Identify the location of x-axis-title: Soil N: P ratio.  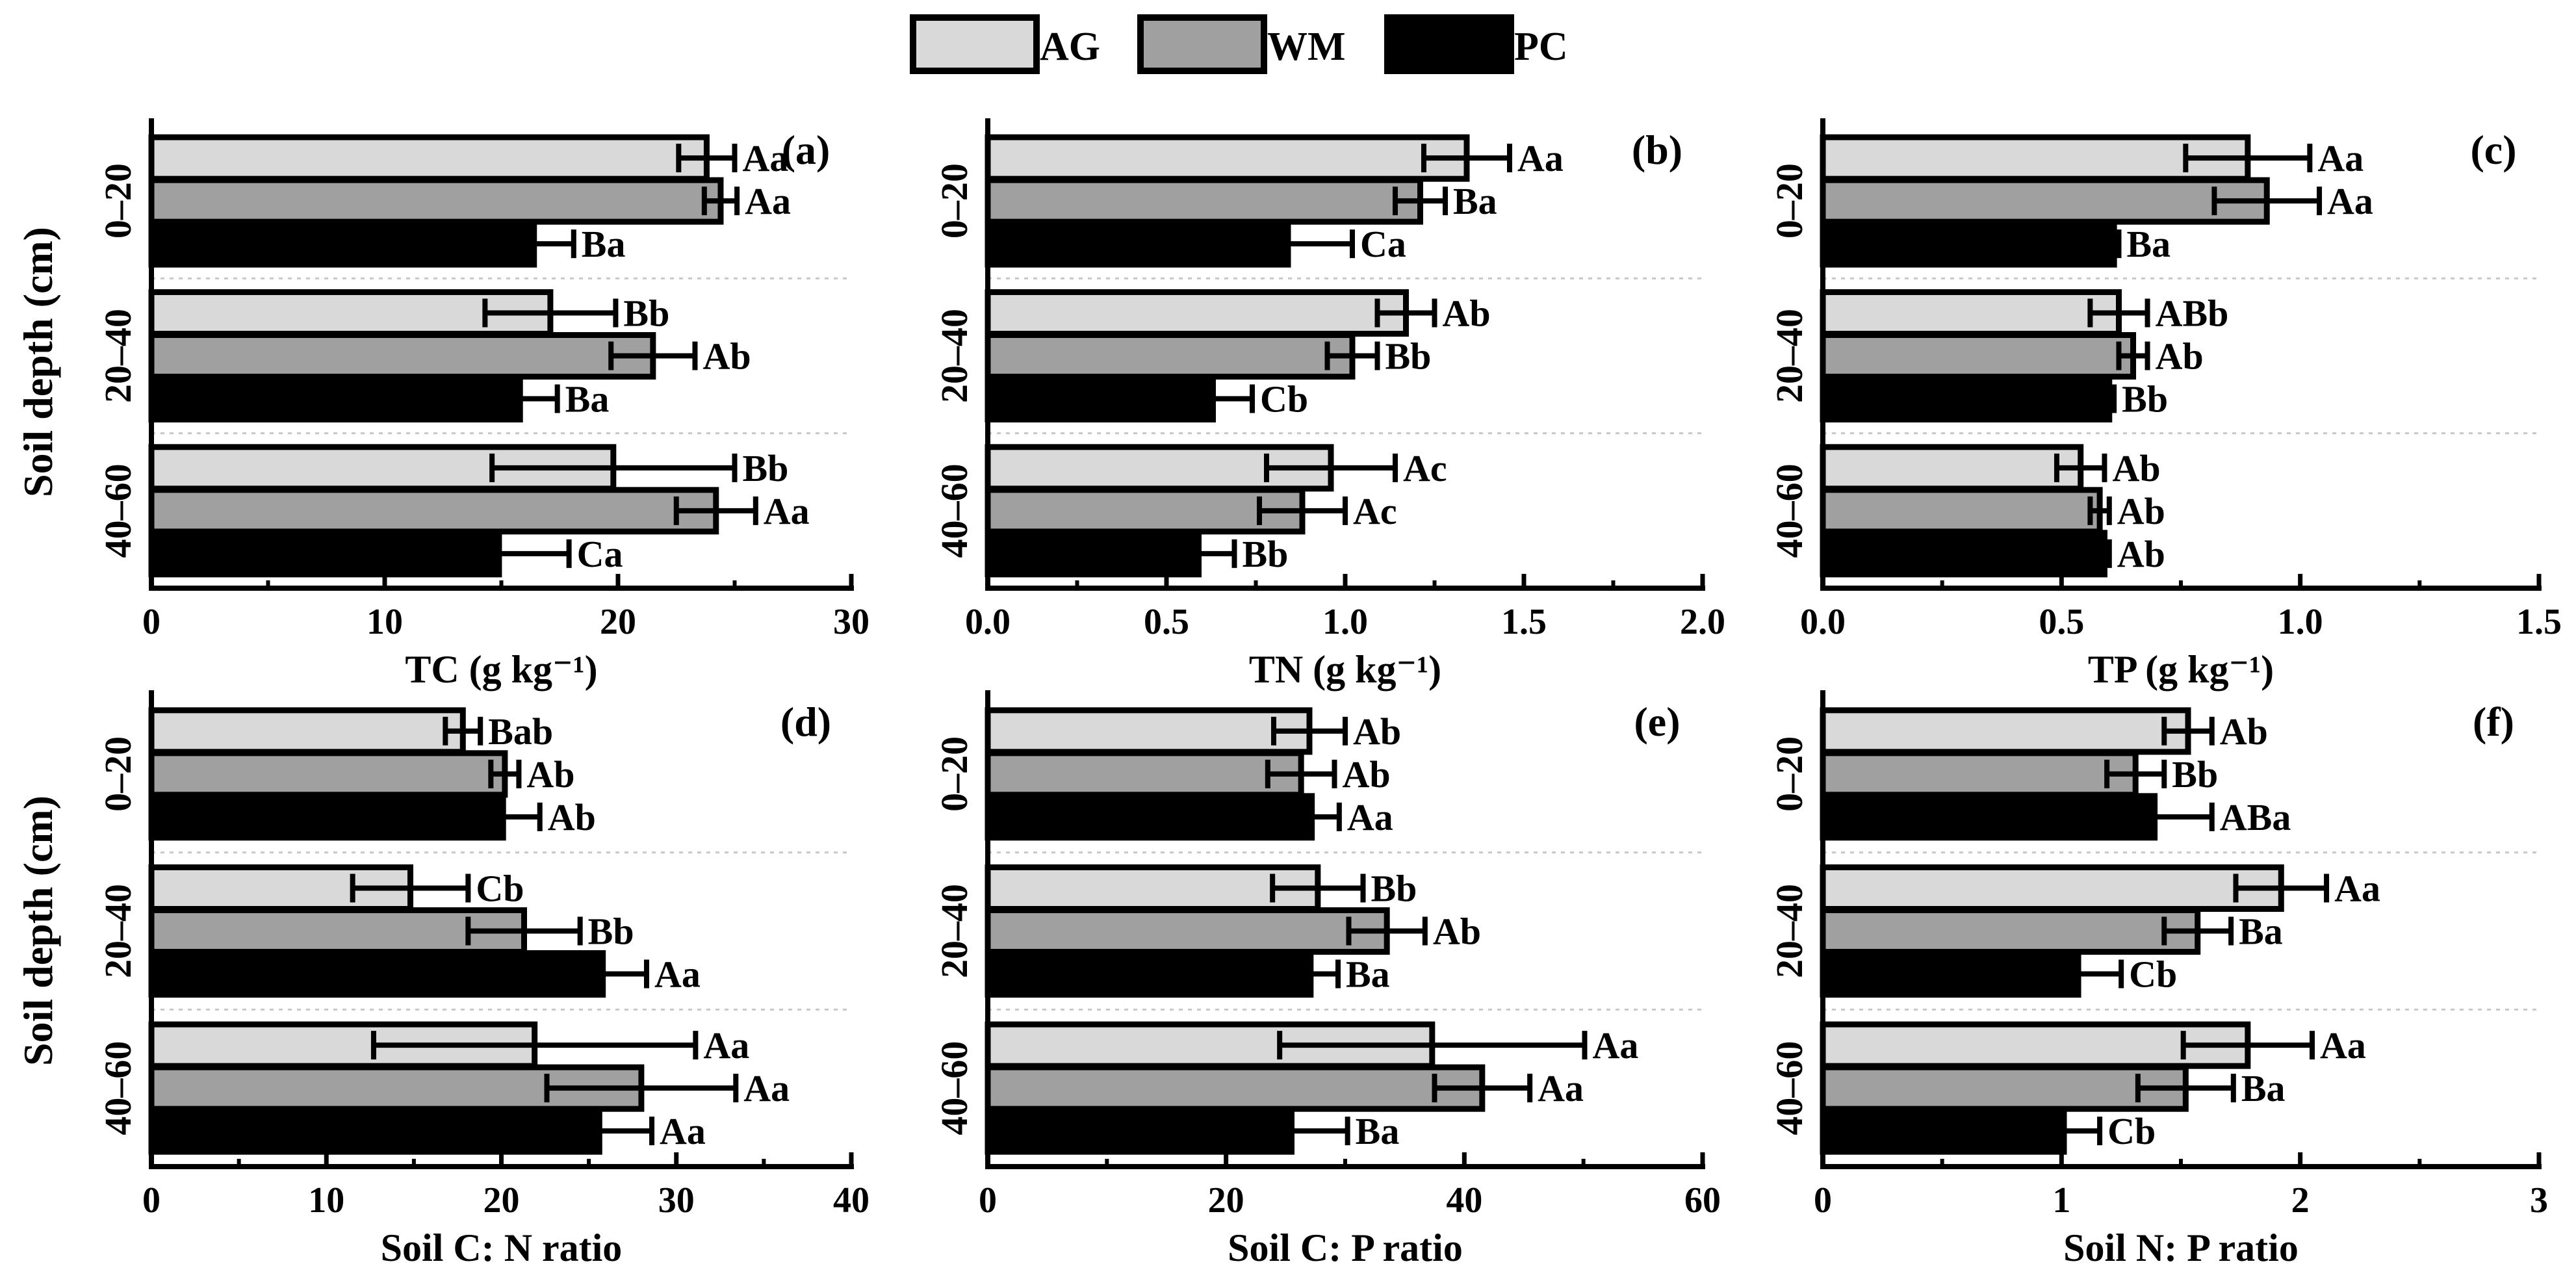
(2181, 1247).